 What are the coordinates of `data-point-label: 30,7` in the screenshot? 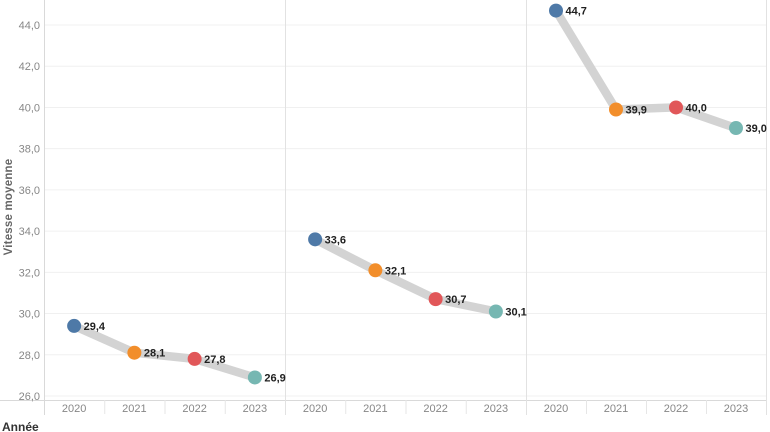 It's located at (455, 300).